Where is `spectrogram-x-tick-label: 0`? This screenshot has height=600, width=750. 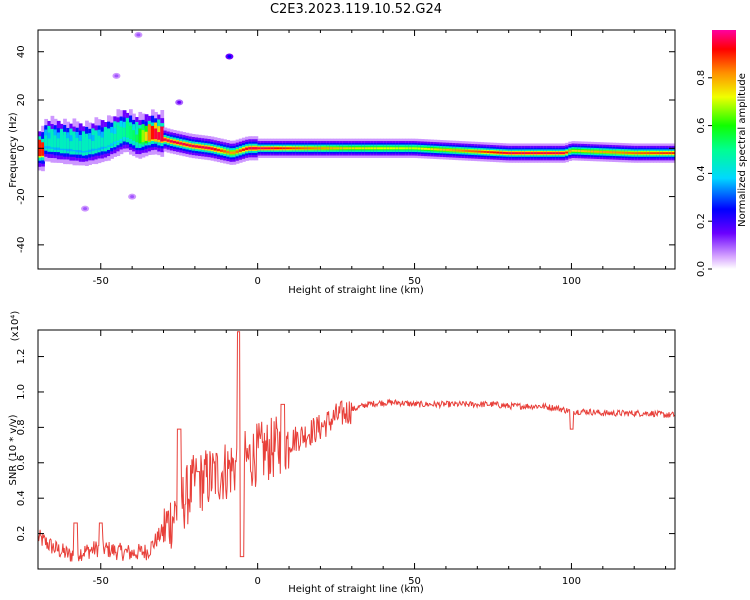
spectrogram-x-tick-label: 0 is located at coordinates (257, 281).